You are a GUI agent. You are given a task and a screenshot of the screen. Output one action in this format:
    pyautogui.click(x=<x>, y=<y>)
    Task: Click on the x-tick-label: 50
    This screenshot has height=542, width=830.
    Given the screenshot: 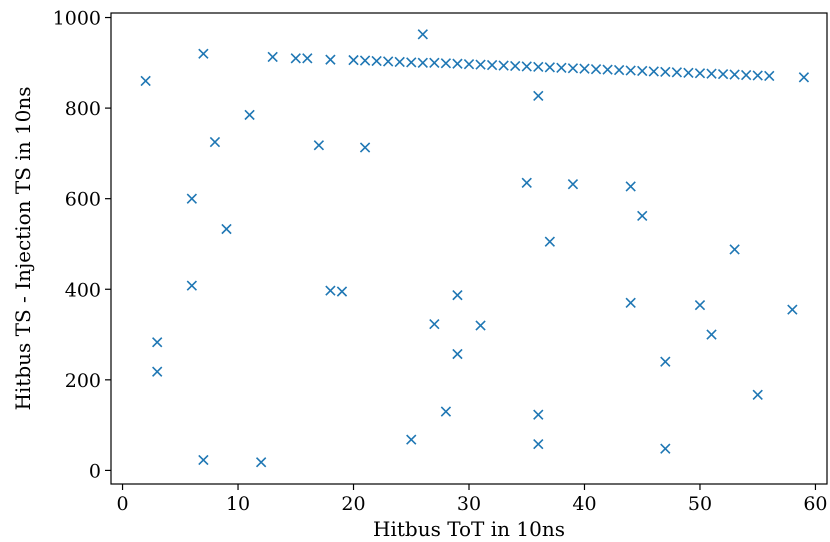 What is the action you would take?
    pyautogui.click(x=700, y=504)
    